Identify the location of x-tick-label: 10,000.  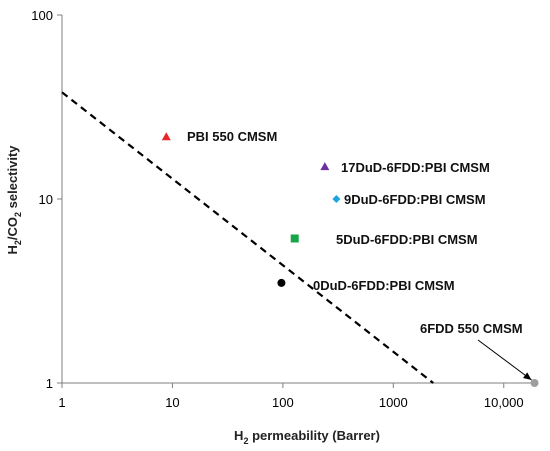
(504, 402).